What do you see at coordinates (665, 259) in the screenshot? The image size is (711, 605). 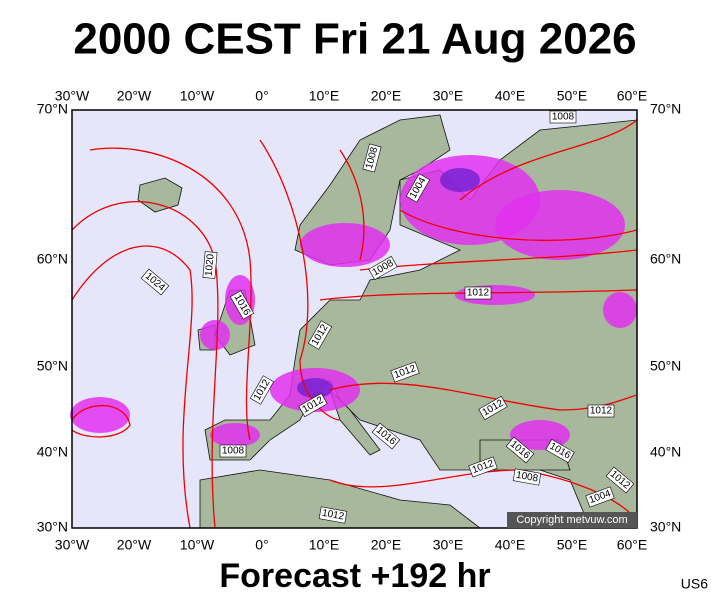 I see `lat-label-right: 60°N` at bounding box center [665, 259].